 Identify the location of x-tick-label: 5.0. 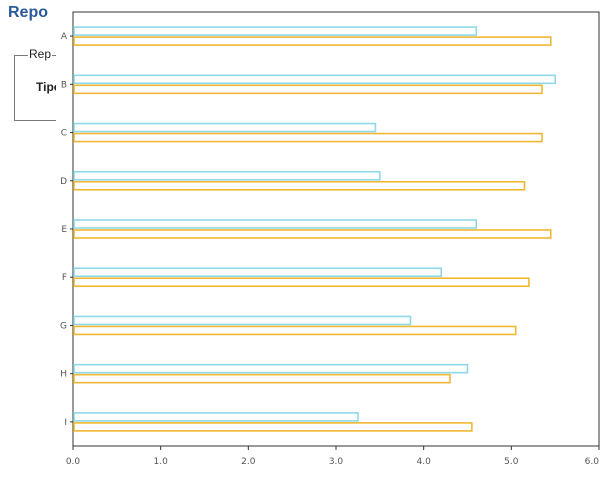
(511, 462).